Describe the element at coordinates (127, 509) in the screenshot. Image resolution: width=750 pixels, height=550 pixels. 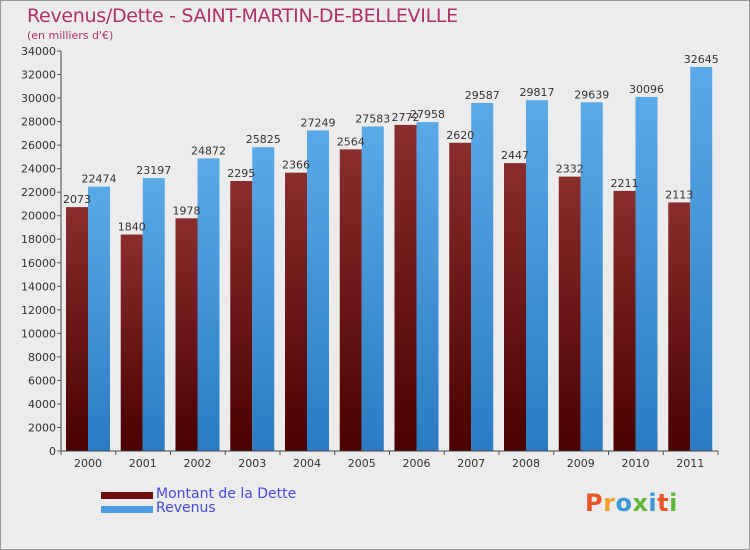
I see `legend-swatch-revenus` at that location.